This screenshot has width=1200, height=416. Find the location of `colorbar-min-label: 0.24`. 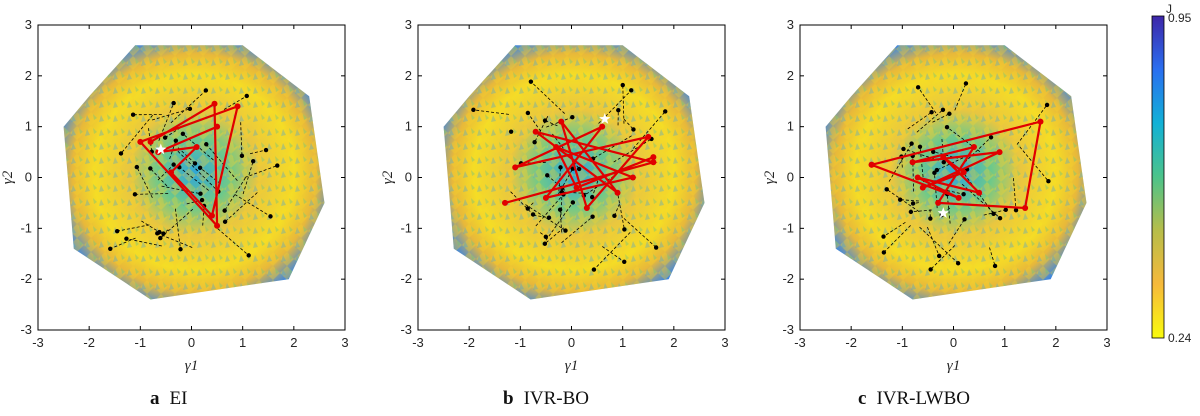

colorbar-min-label: 0.24 is located at coordinates (1180, 338).